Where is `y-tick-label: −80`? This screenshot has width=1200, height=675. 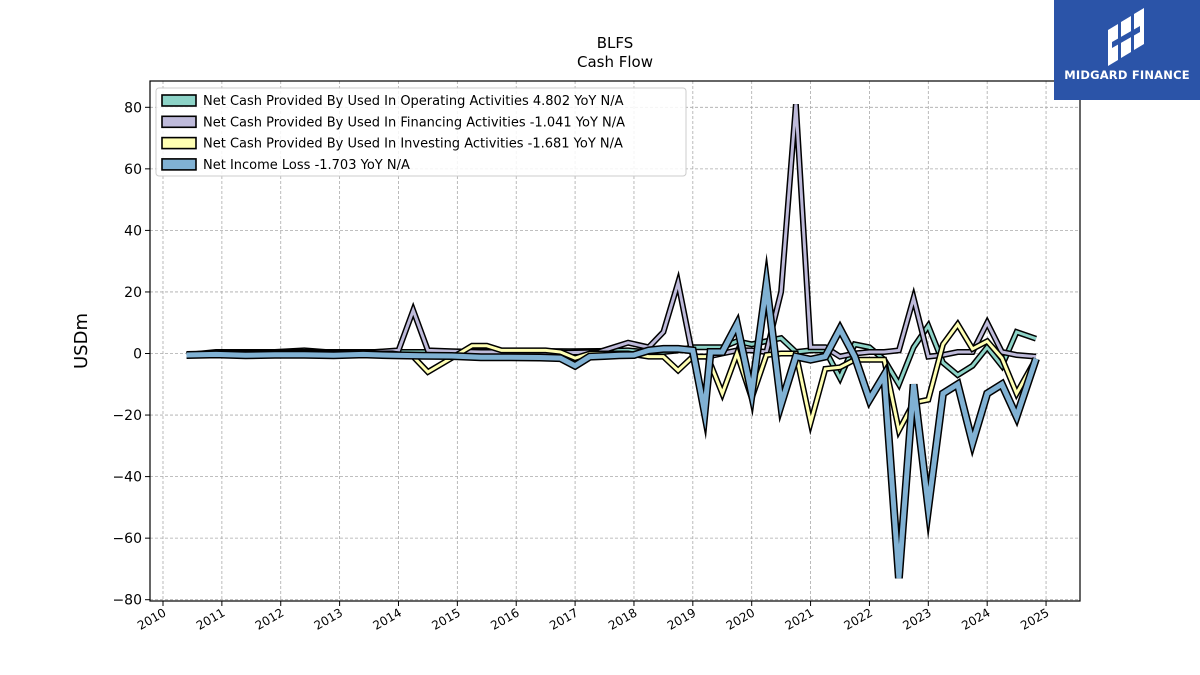
y-tick-label: −80 is located at coordinates (127, 601).